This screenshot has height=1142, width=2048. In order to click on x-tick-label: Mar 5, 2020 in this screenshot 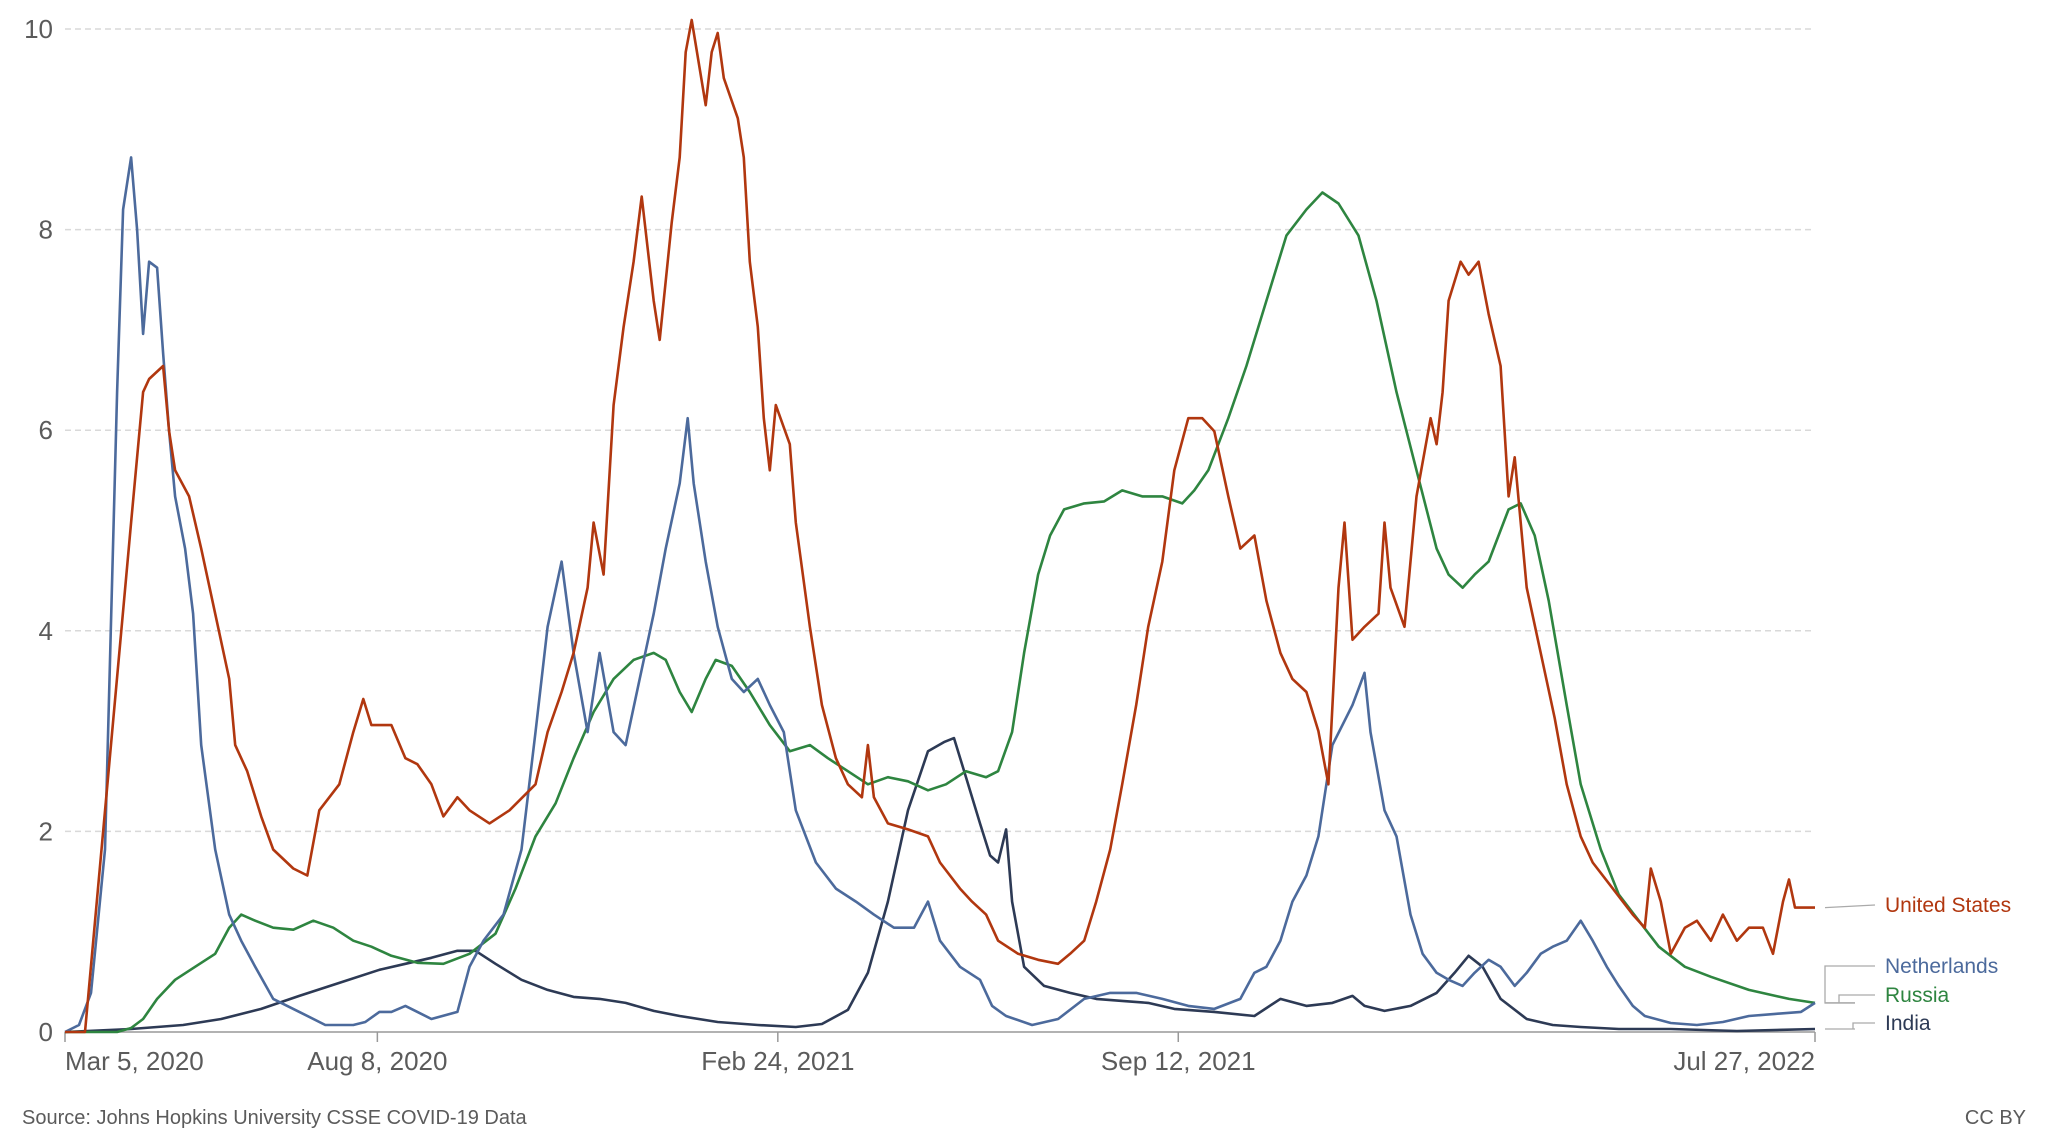, I will do `click(134, 1061)`.